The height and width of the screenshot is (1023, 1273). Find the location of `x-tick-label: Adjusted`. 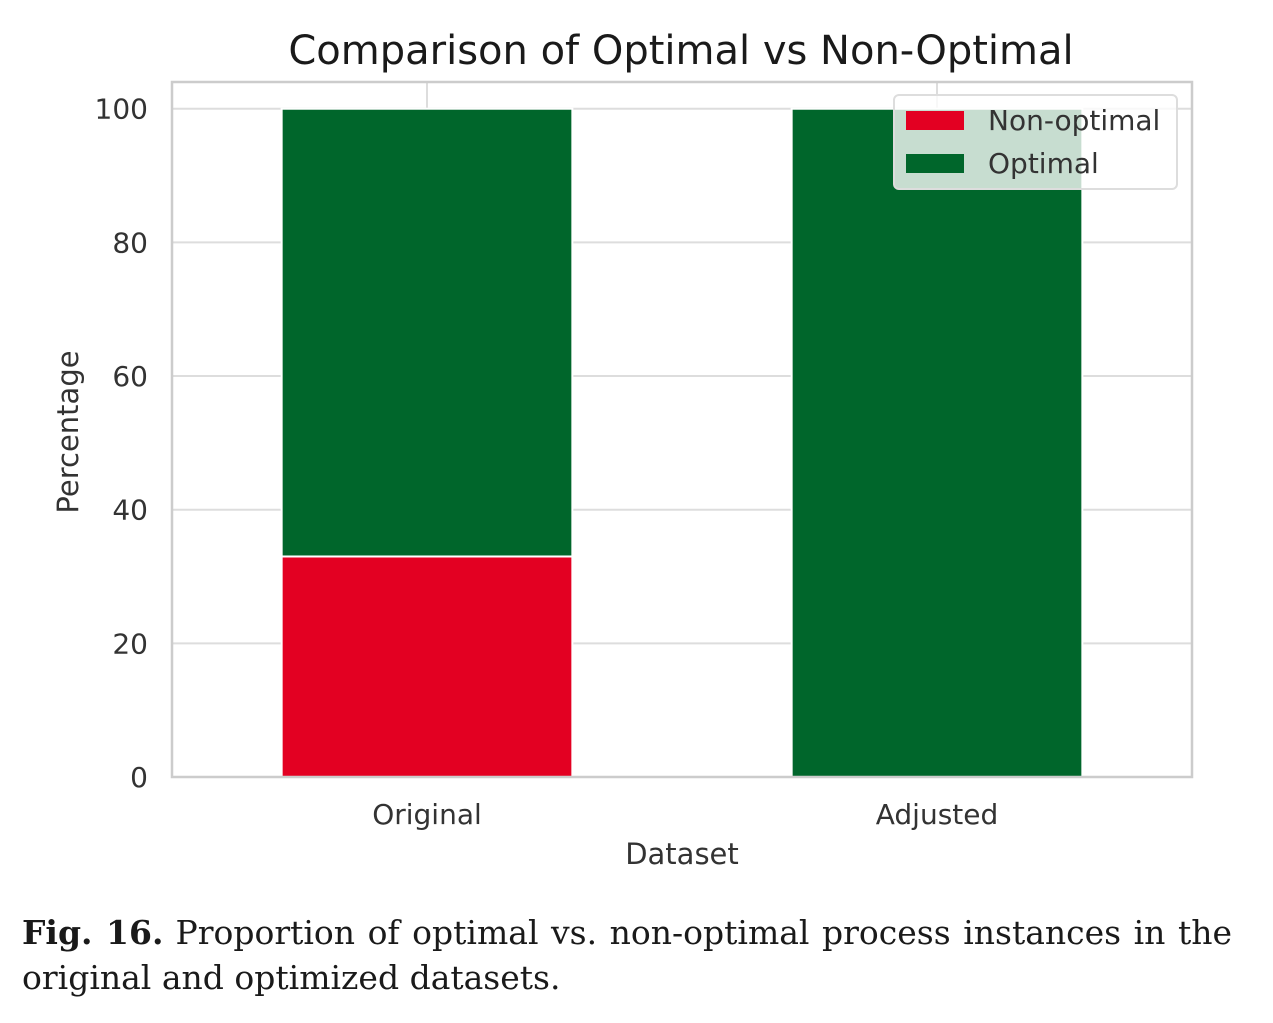

x-tick-label: Adjusted is located at coordinates (937, 814).